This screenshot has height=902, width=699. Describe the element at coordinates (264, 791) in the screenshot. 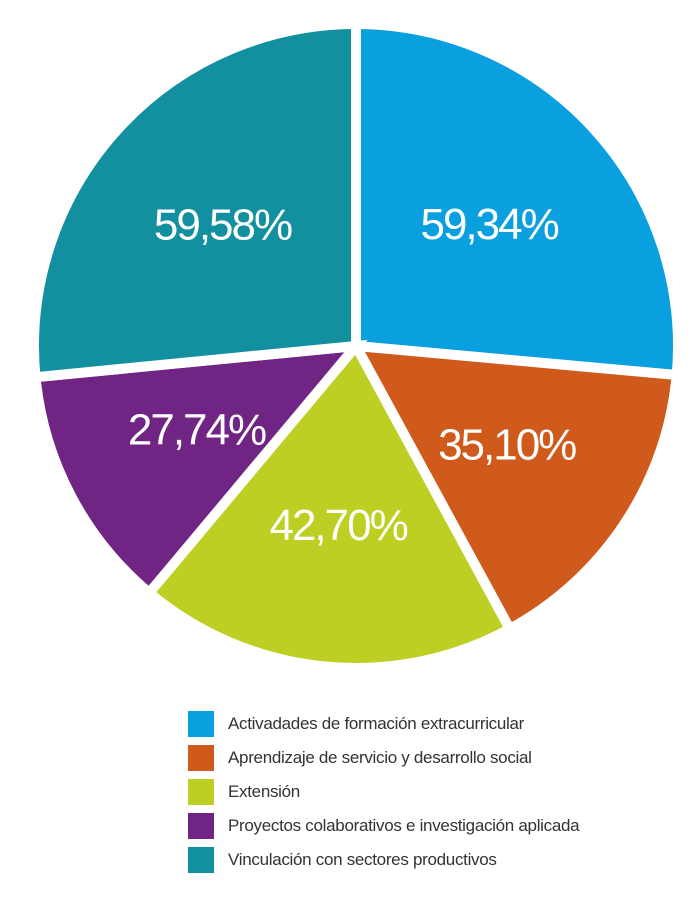

I see `legend-label: Extensión` at that location.